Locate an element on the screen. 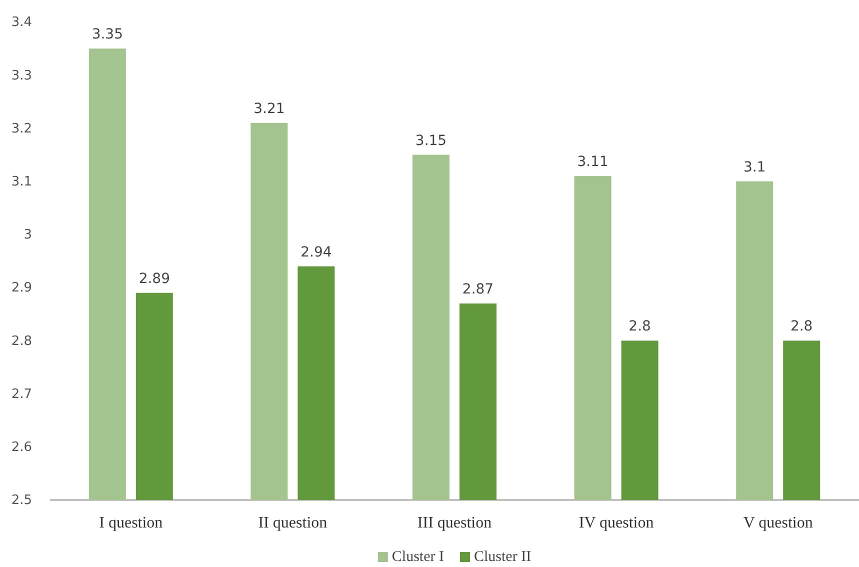  x-tick-label: I question is located at coordinates (131, 523).